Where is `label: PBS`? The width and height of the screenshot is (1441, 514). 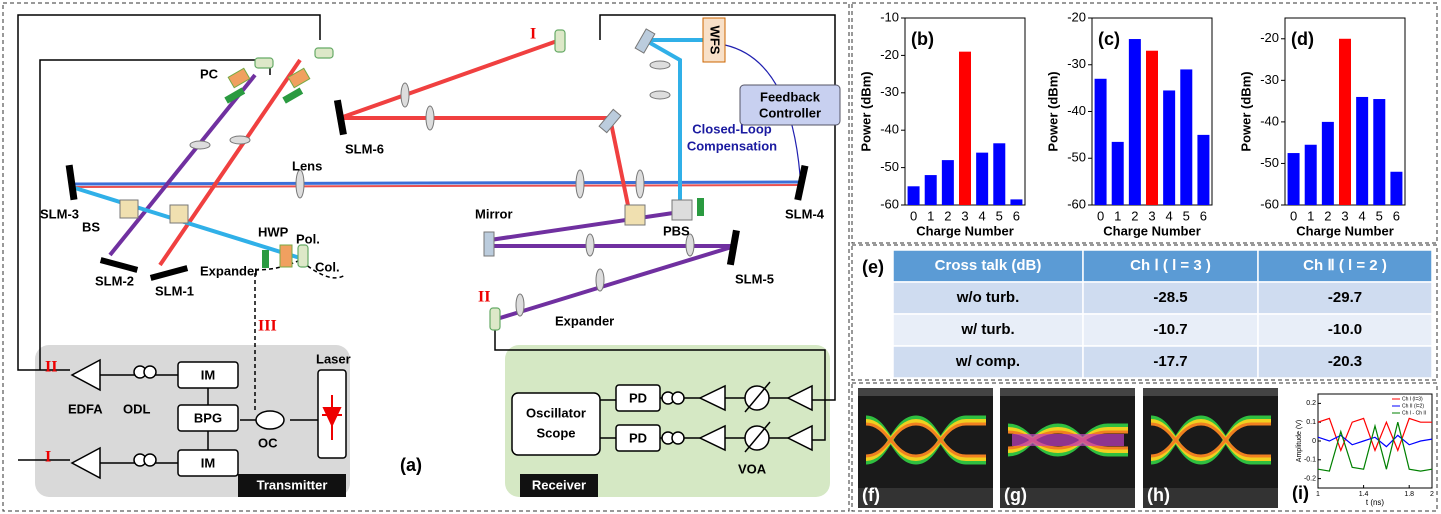 label: PBS is located at coordinates (676, 230).